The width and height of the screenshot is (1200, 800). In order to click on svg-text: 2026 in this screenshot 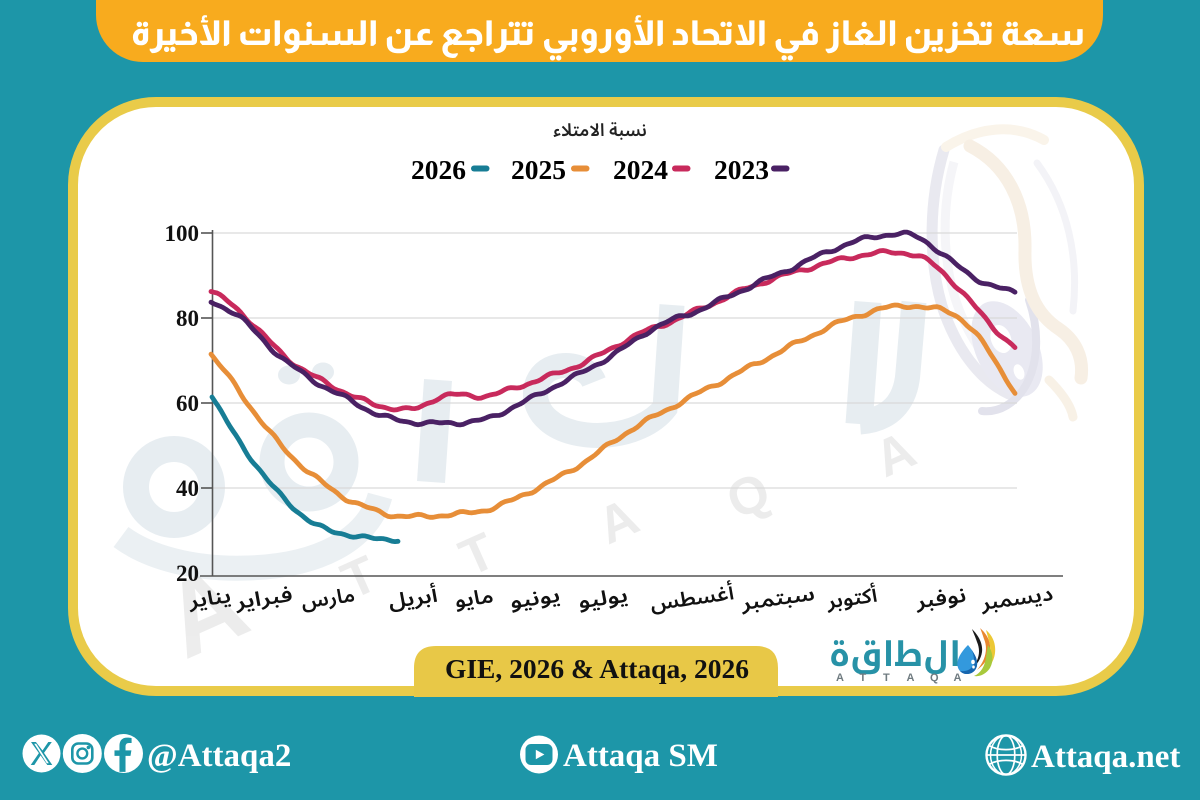, I will do `click(438, 169)`.